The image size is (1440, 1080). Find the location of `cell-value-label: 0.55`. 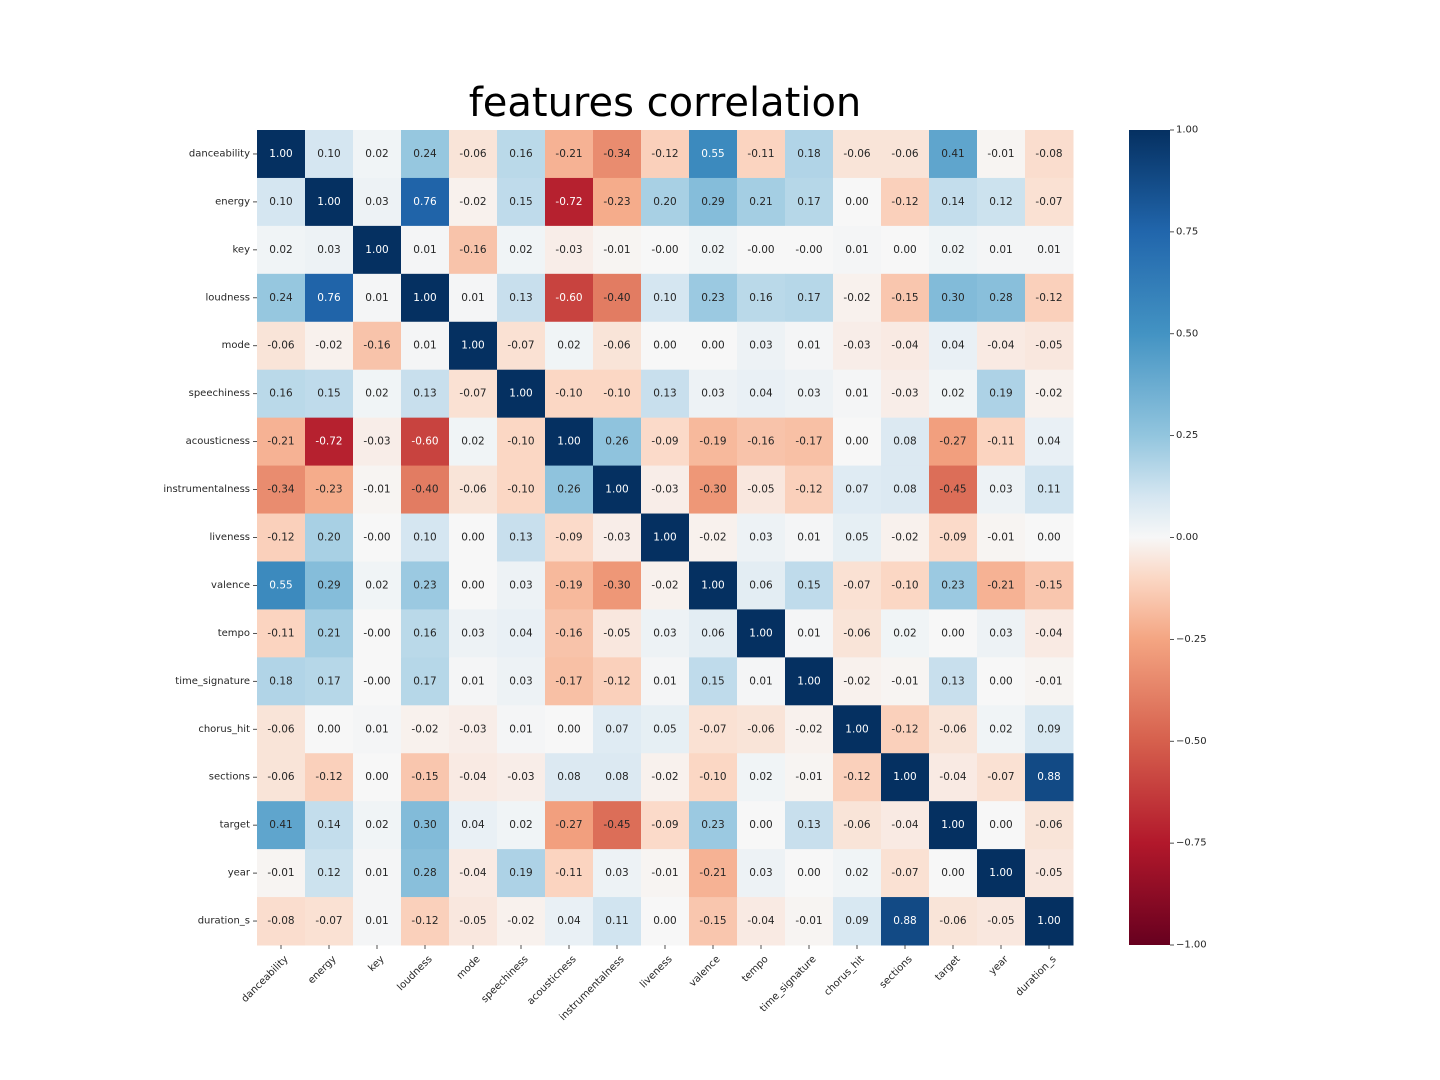

cell-value-label: 0.55 is located at coordinates (712, 154).